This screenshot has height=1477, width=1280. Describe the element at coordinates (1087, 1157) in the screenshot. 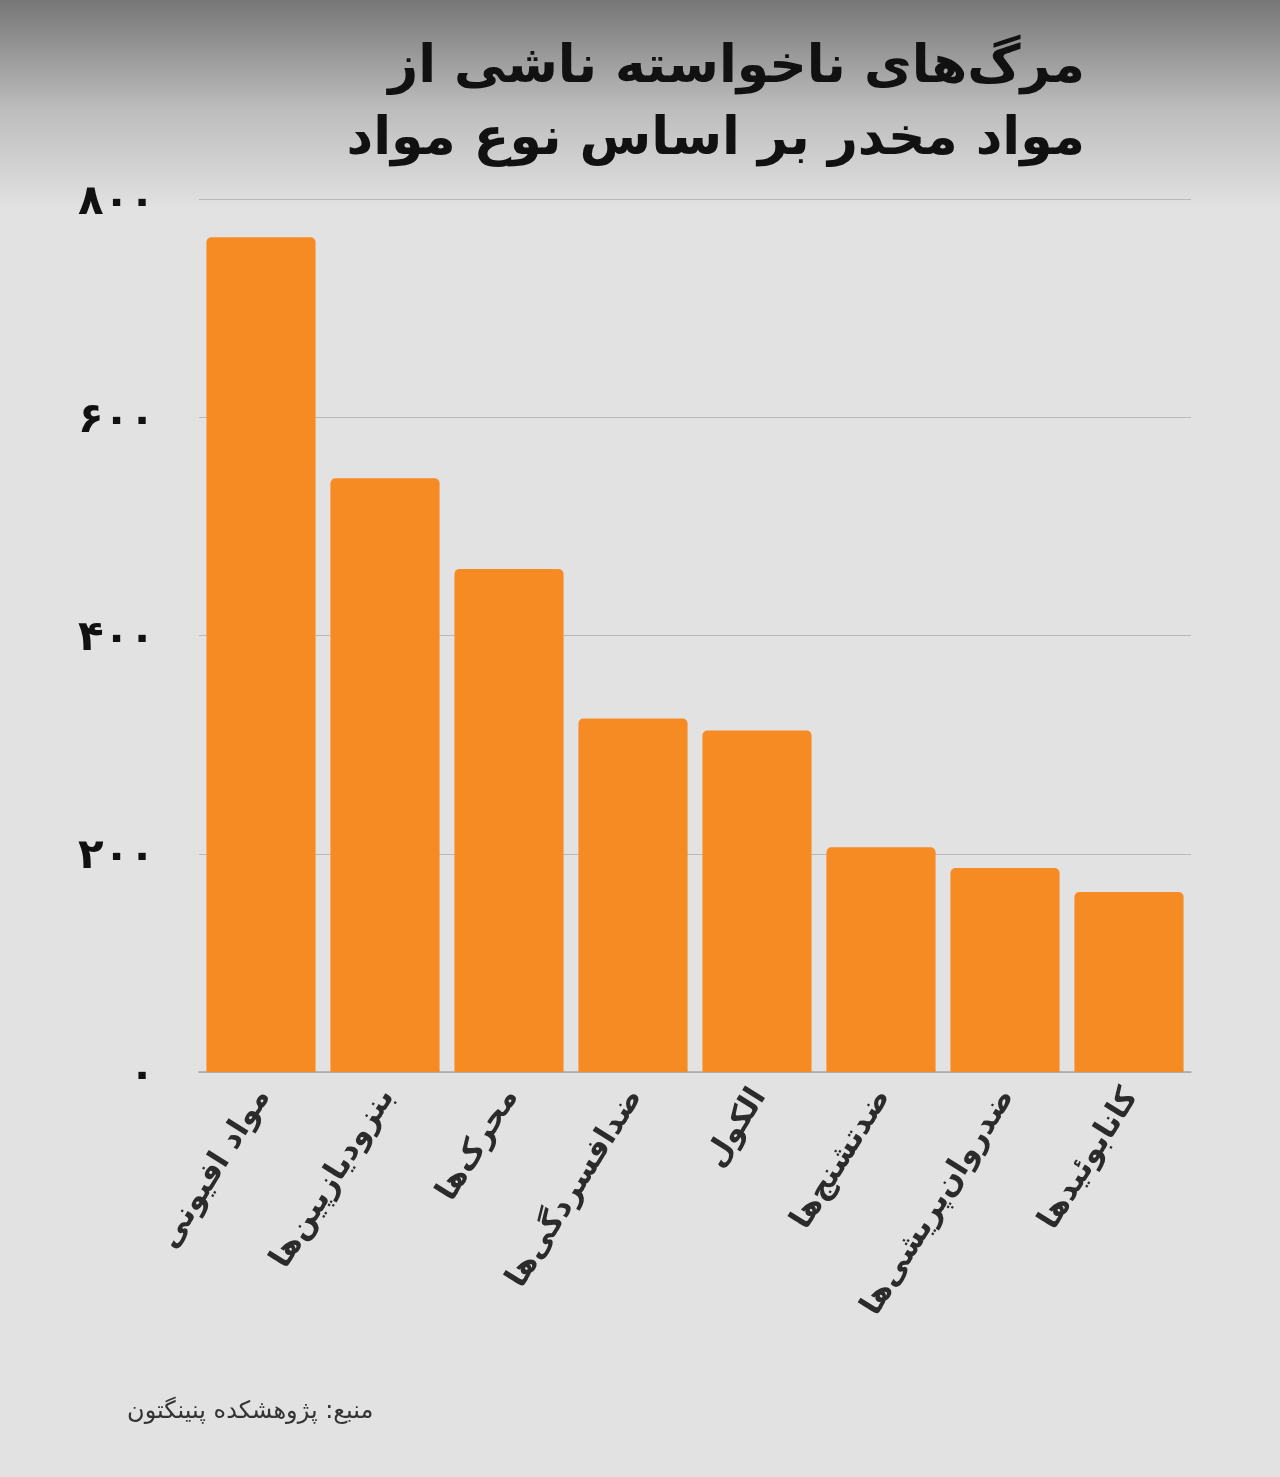

I see `x-tick-label: کانابوئیدها` at that location.